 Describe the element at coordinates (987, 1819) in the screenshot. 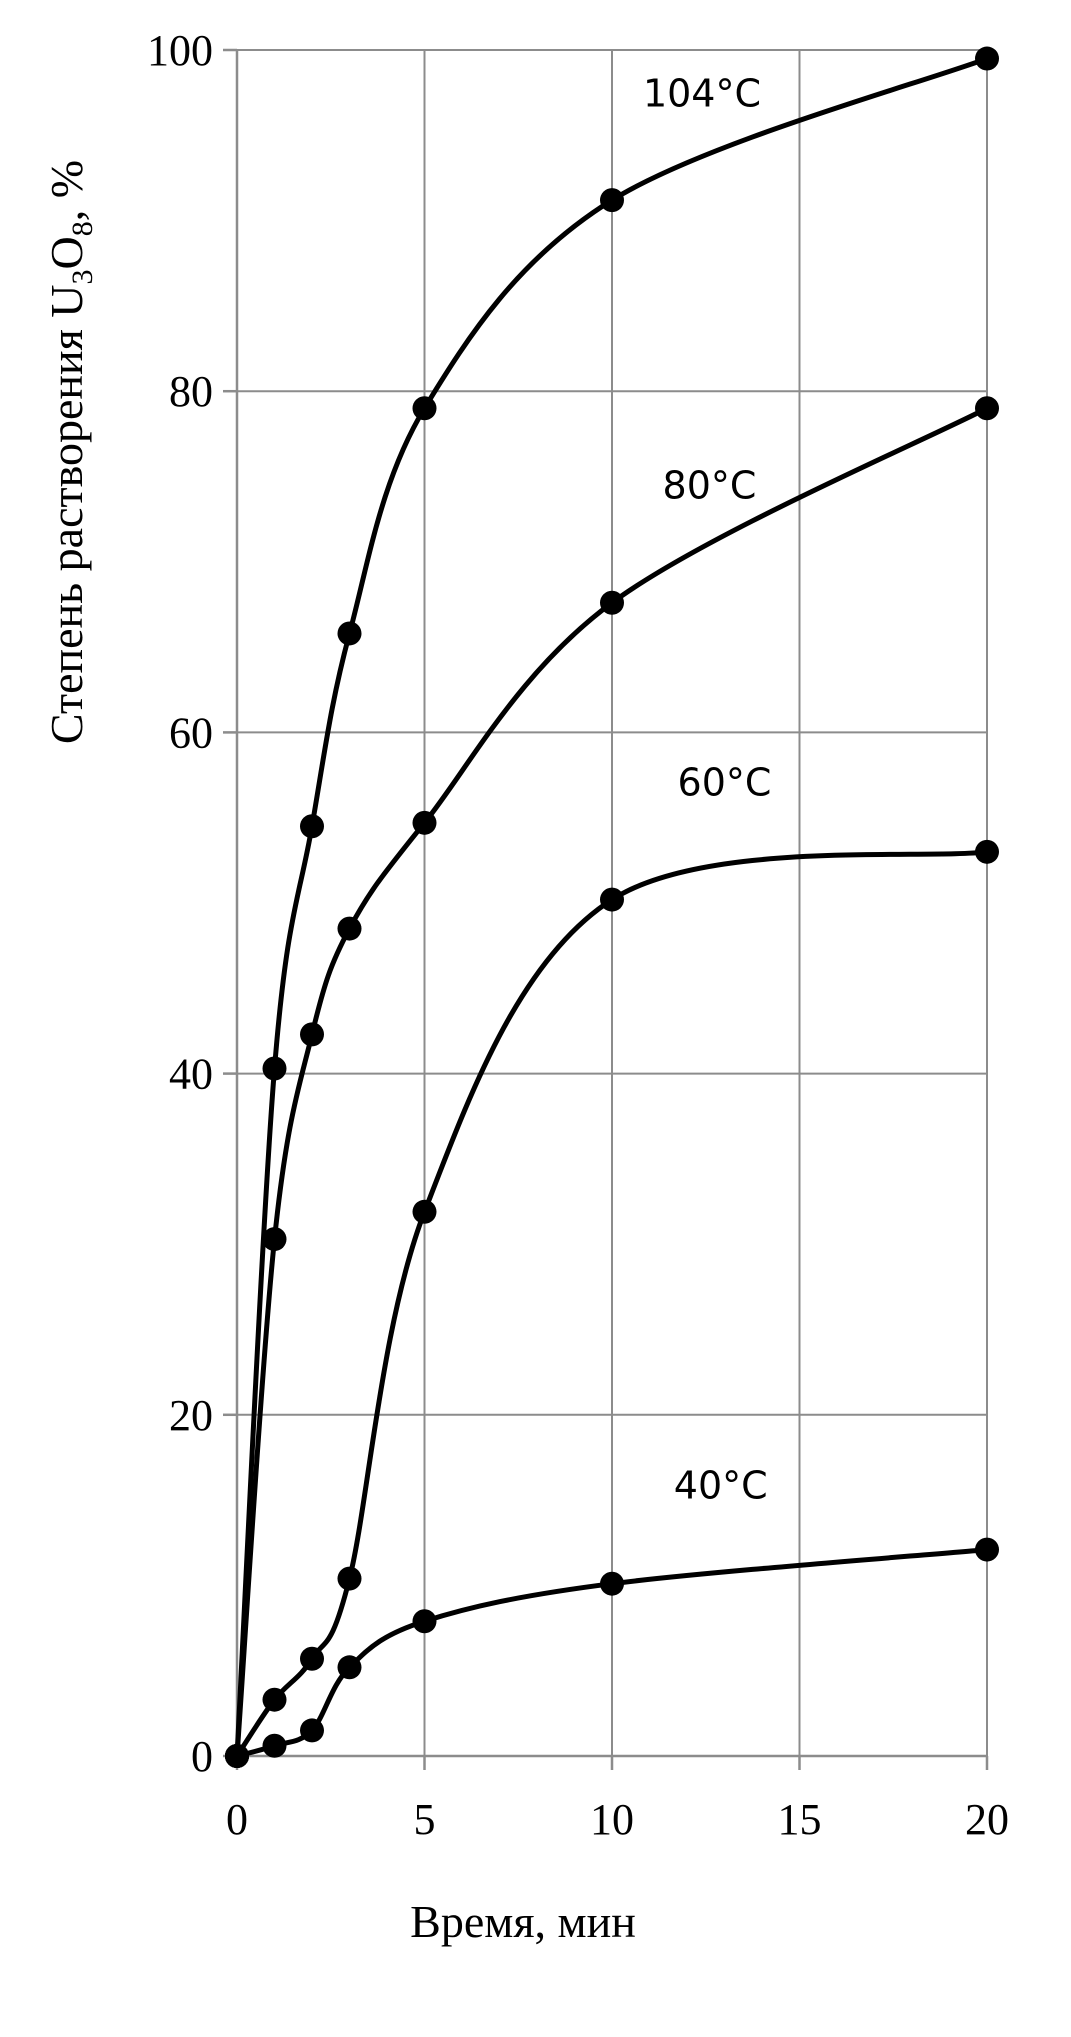

I see `x-tick-label-4: 20` at that location.